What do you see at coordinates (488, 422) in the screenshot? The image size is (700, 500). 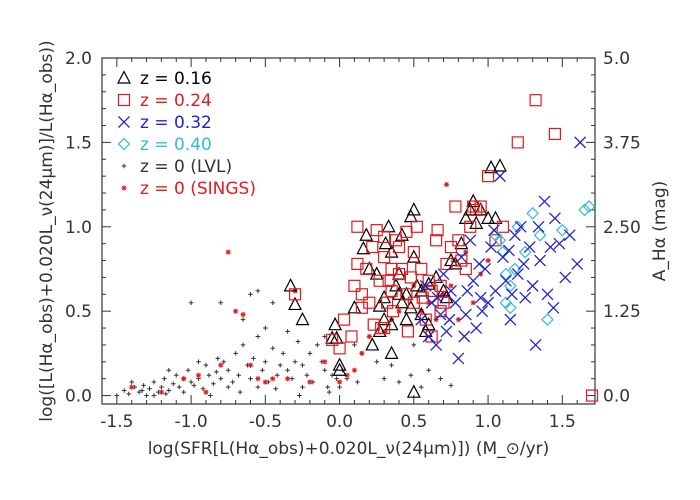 I see `x-tick-label: 1.0` at bounding box center [488, 422].